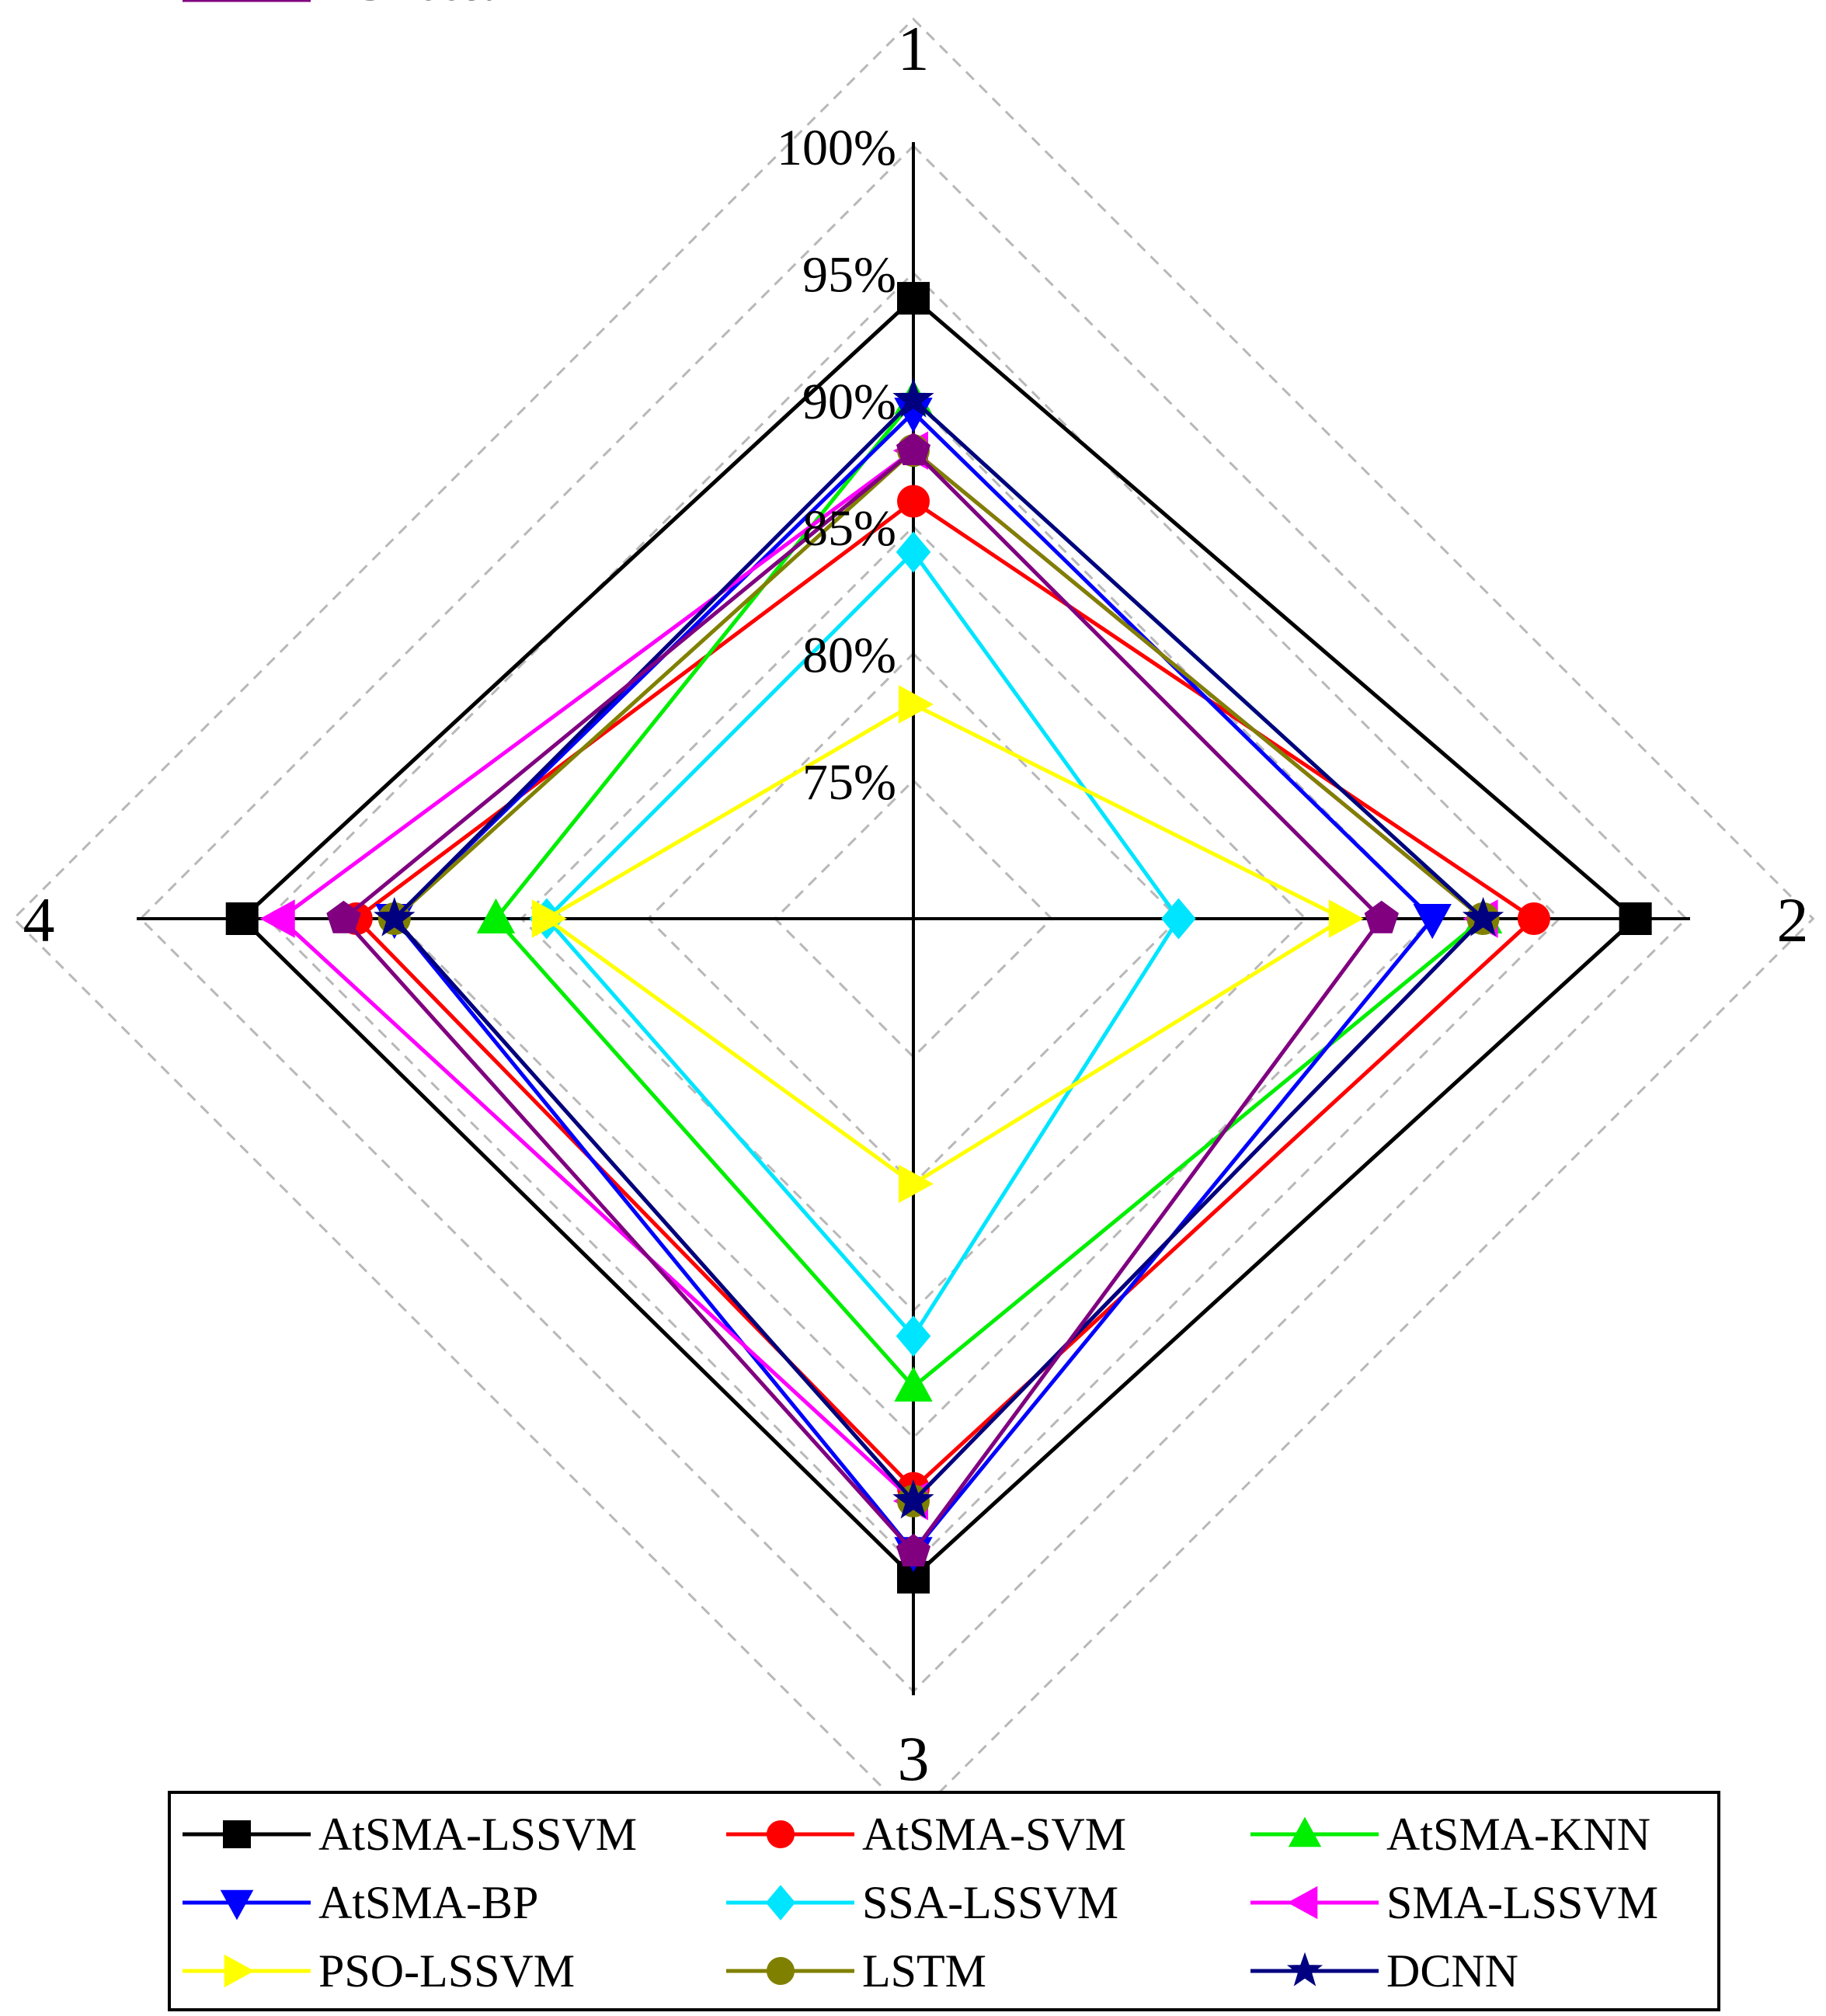 This screenshot has width=1826, height=2016. I want to click on axis-label-4: 4, so click(39, 920).